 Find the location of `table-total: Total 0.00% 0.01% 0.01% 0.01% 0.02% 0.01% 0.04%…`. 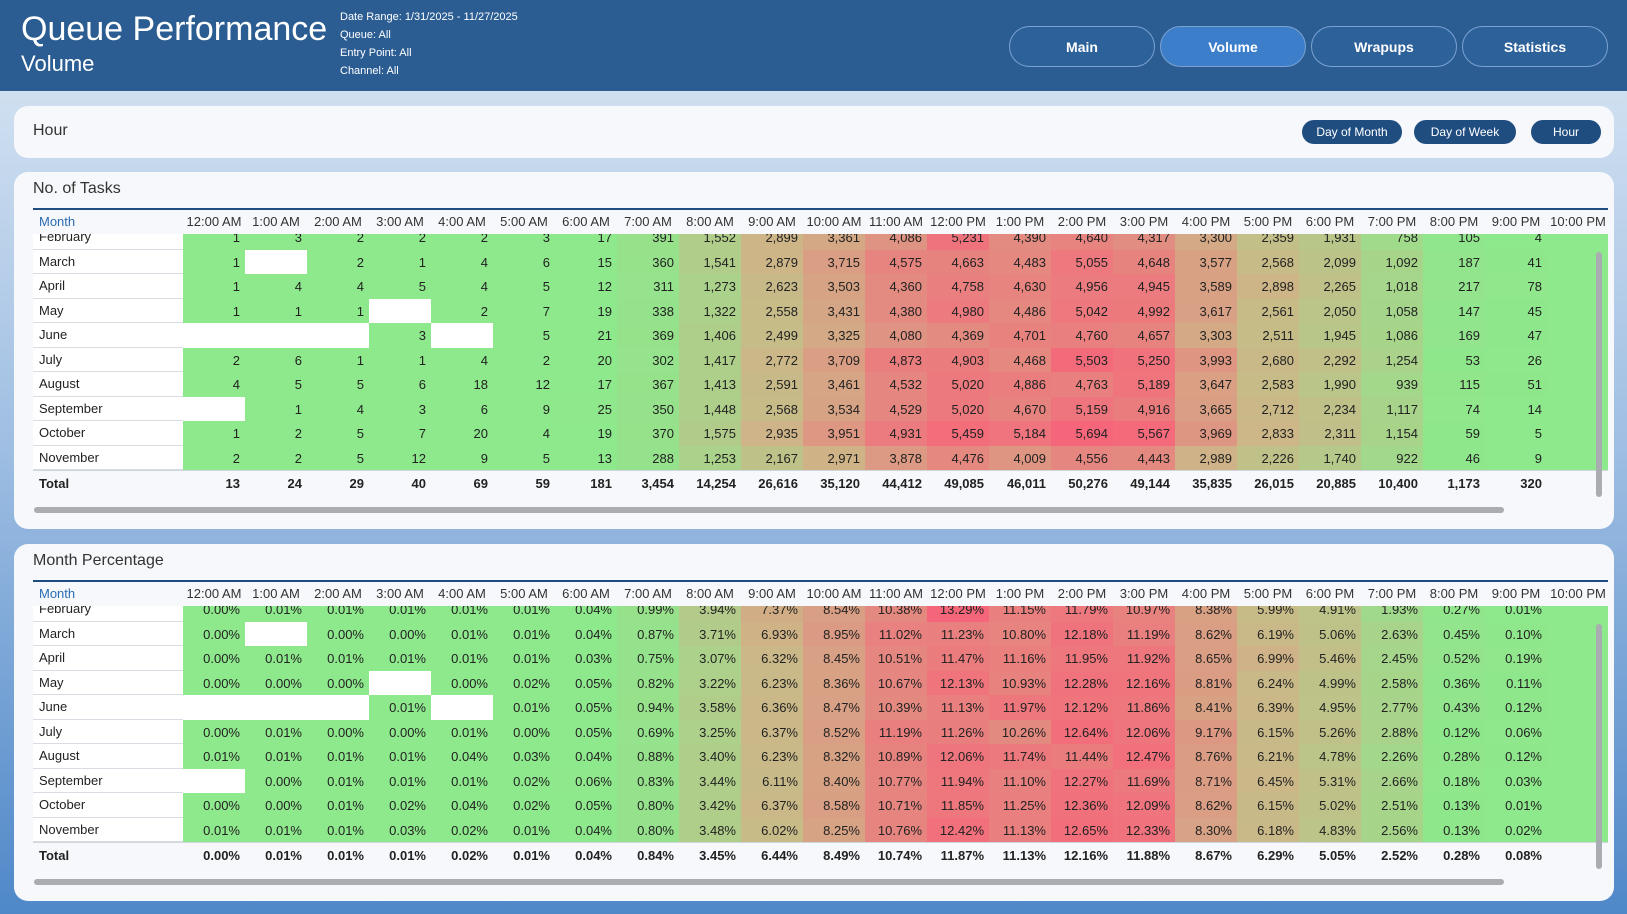

table-total: Total 0.00% 0.01% 0.01% 0.01% 0.02% 0.01% 0.04%… is located at coordinates (820, 855).